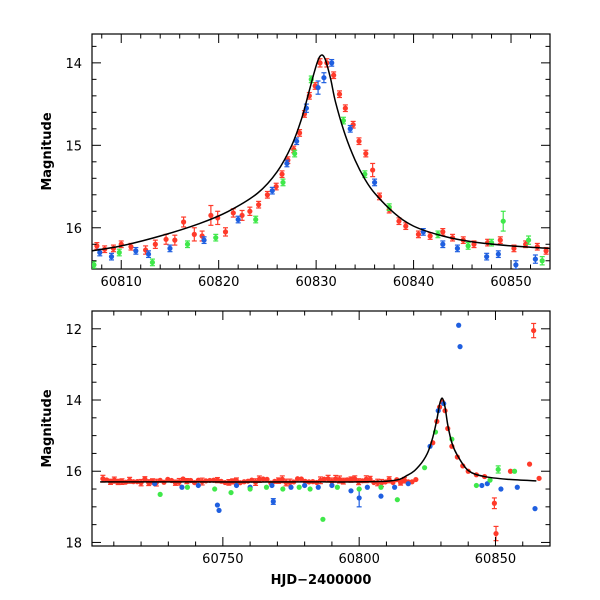 The image size is (600, 600). I want to click on y-tick-label: 18, so click(73, 543).